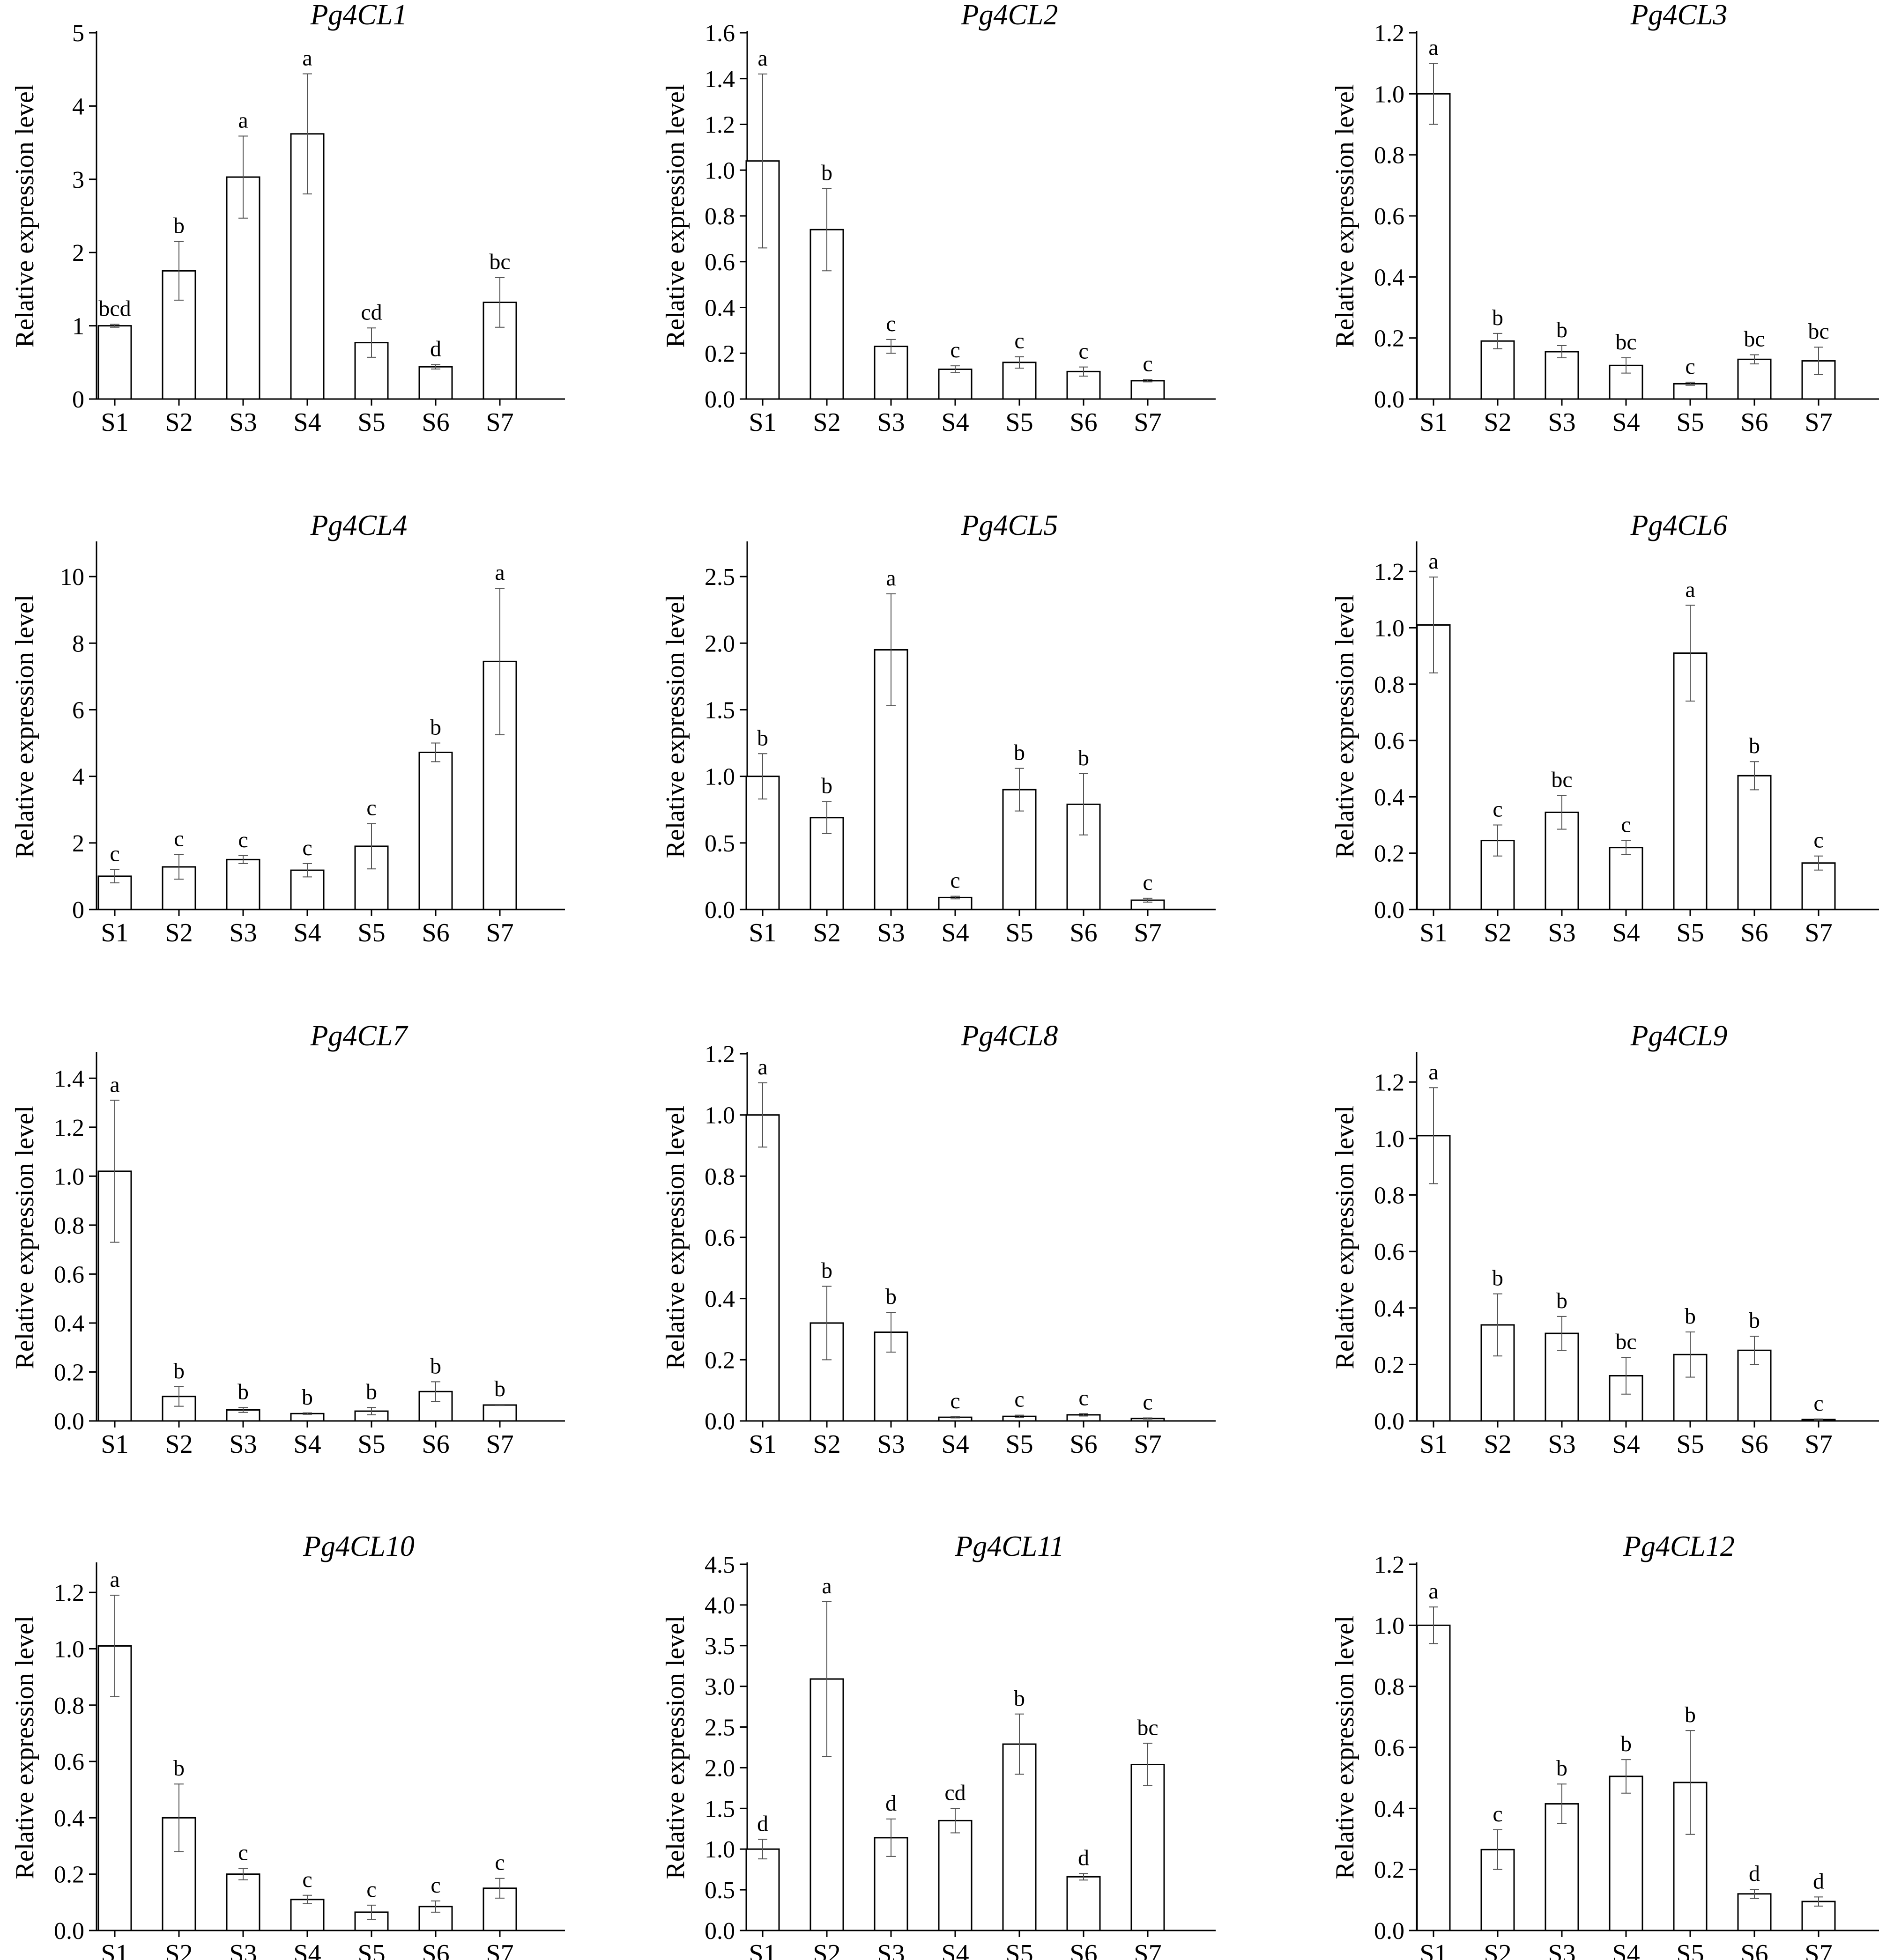 This screenshot has width=1879, height=1960. I want to click on y-tick-label: 0.8, so click(69, 1226).